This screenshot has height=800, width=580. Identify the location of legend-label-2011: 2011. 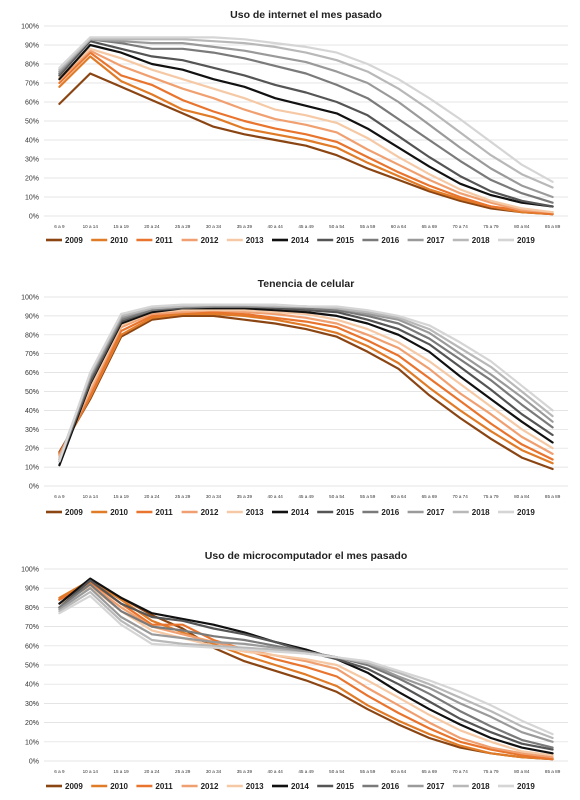
(164, 512).